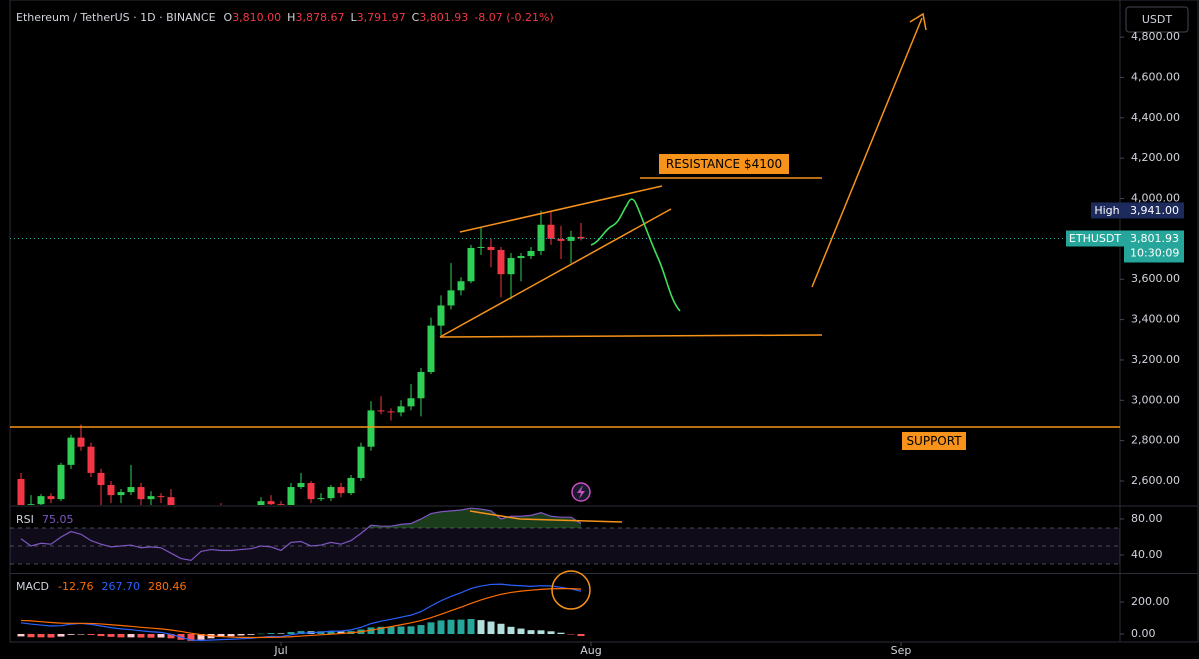 The image size is (1199, 659). Describe the element at coordinates (1155, 36) in the screenshot. I see `y-tick-label: 4,800.00` at that location.